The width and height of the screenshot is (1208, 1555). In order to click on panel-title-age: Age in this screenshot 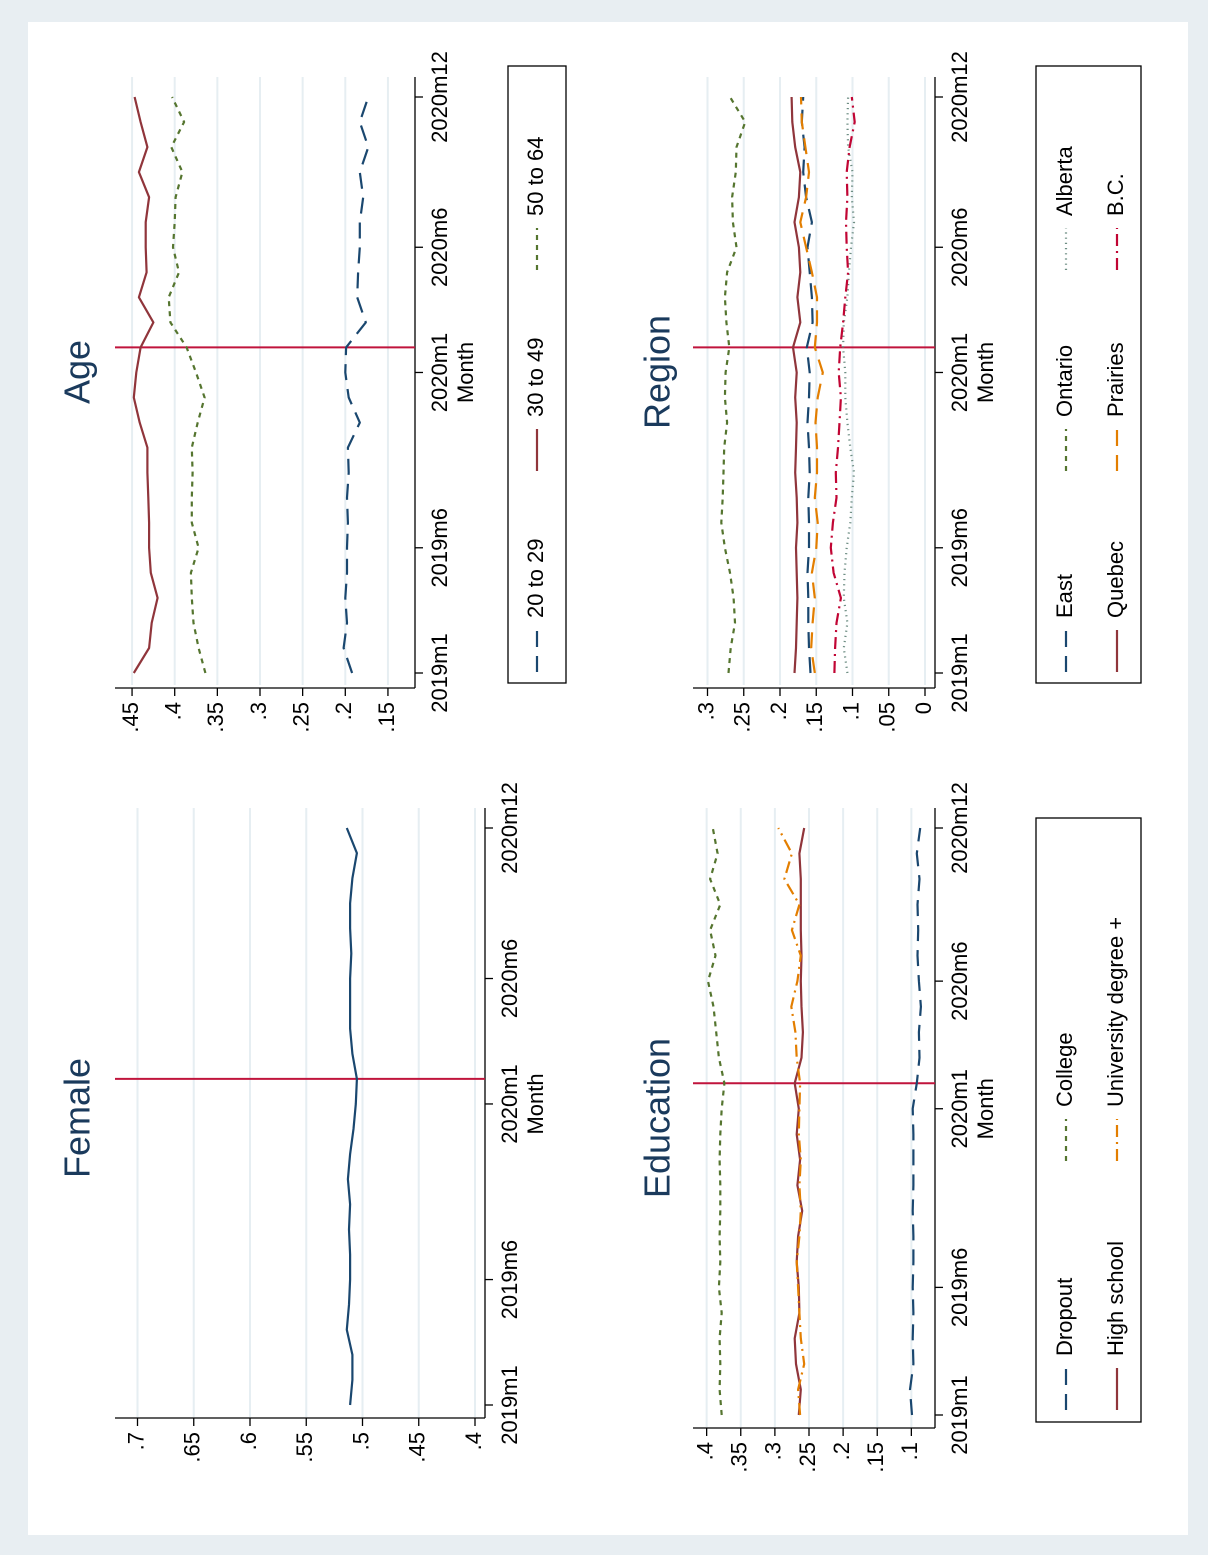, I will do `click(77, 372)`.